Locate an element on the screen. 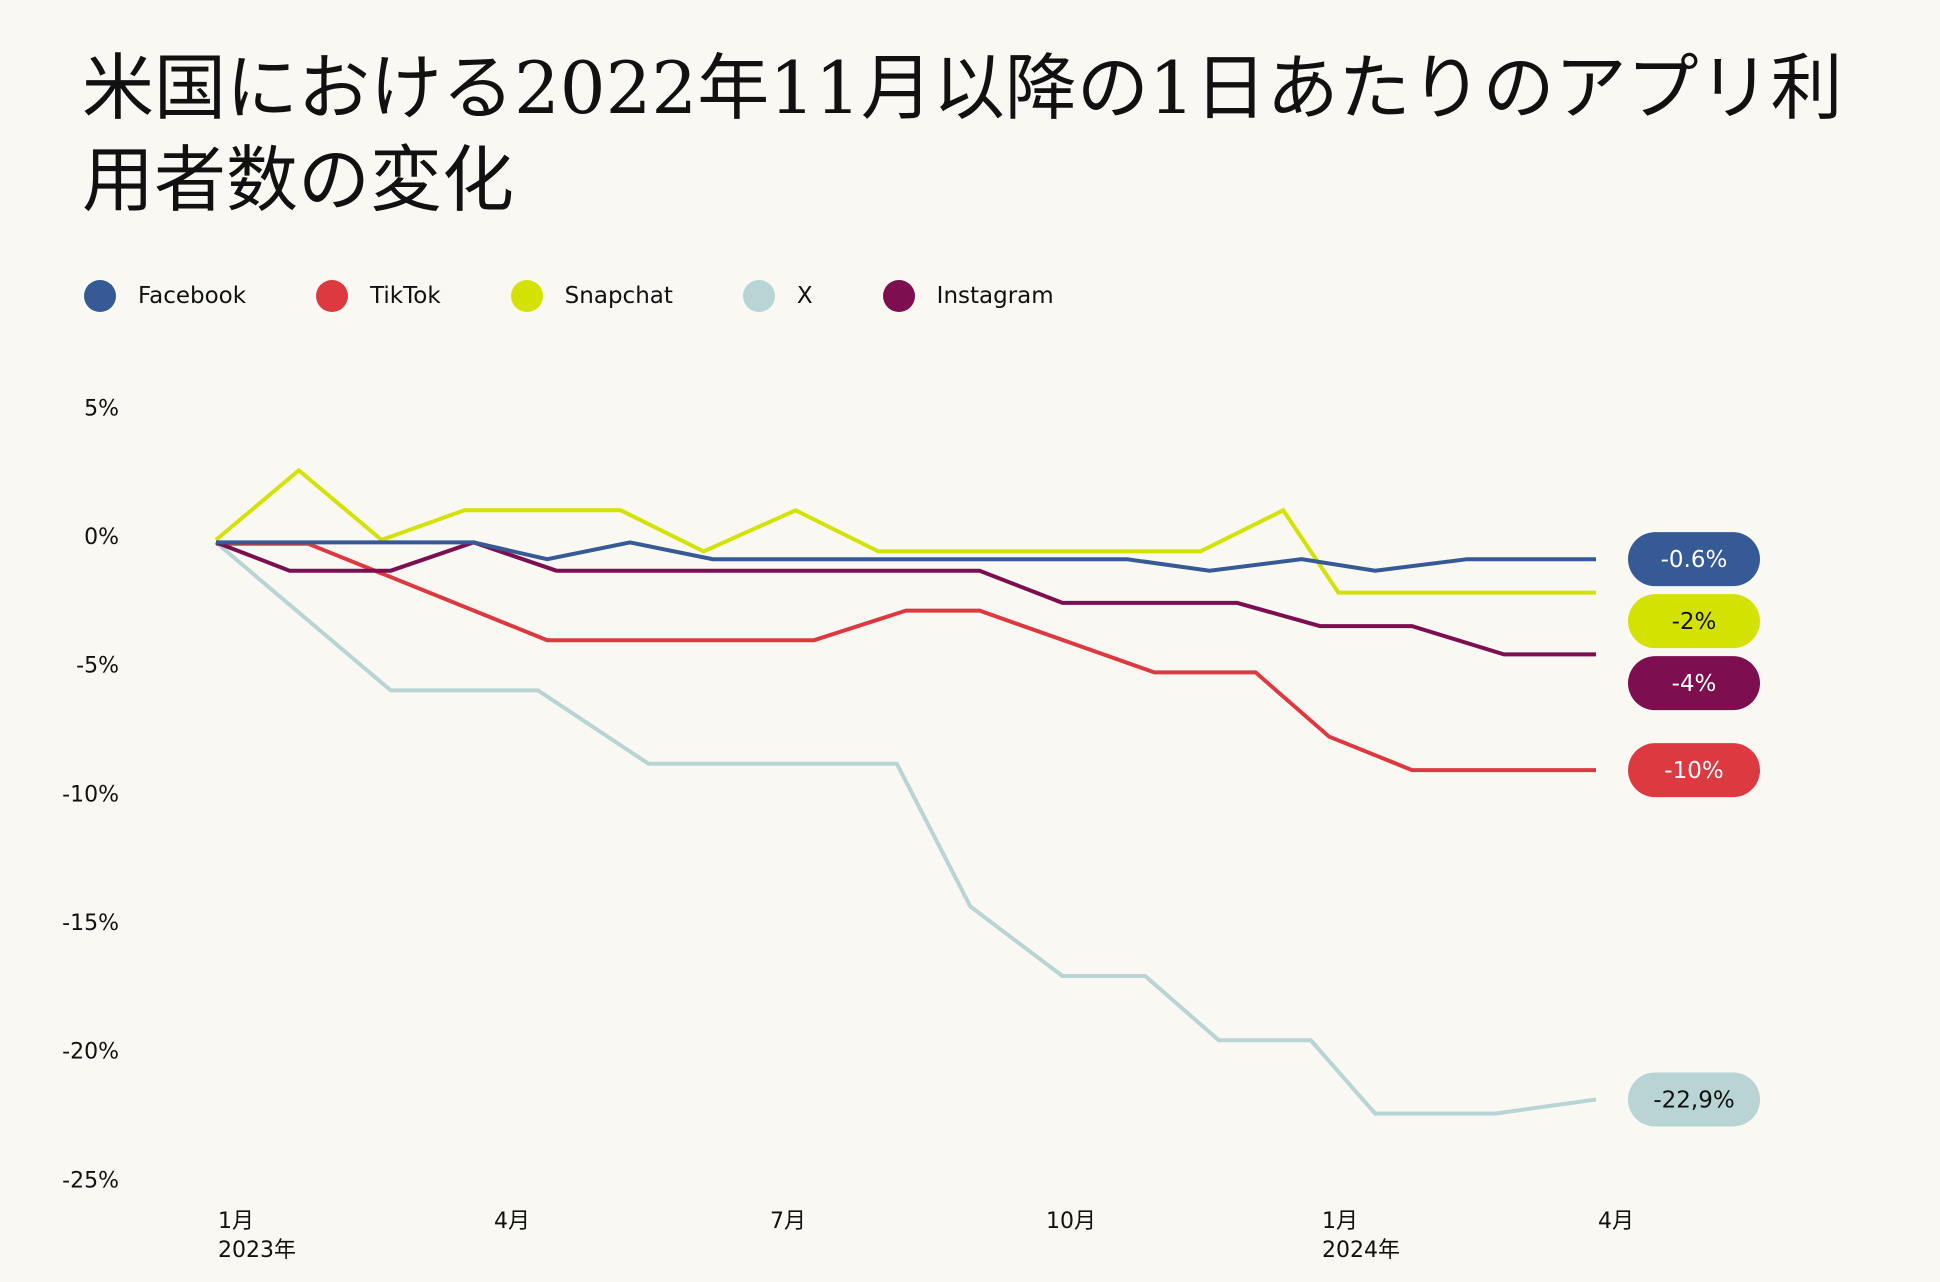  y-tick-label: -20% is located at coordinates (90, 1052).